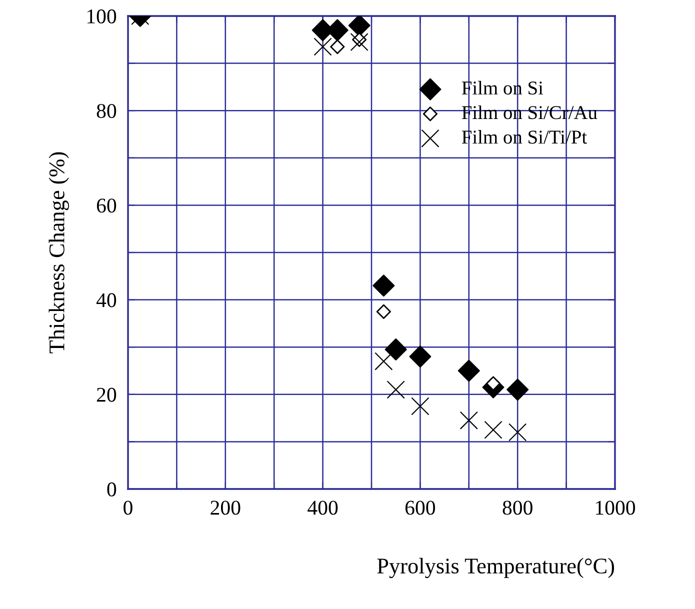 Image resolution: width=695 pixels, height=609 pixels. I want to click on x-tick-label: 800, so click(517, 507).